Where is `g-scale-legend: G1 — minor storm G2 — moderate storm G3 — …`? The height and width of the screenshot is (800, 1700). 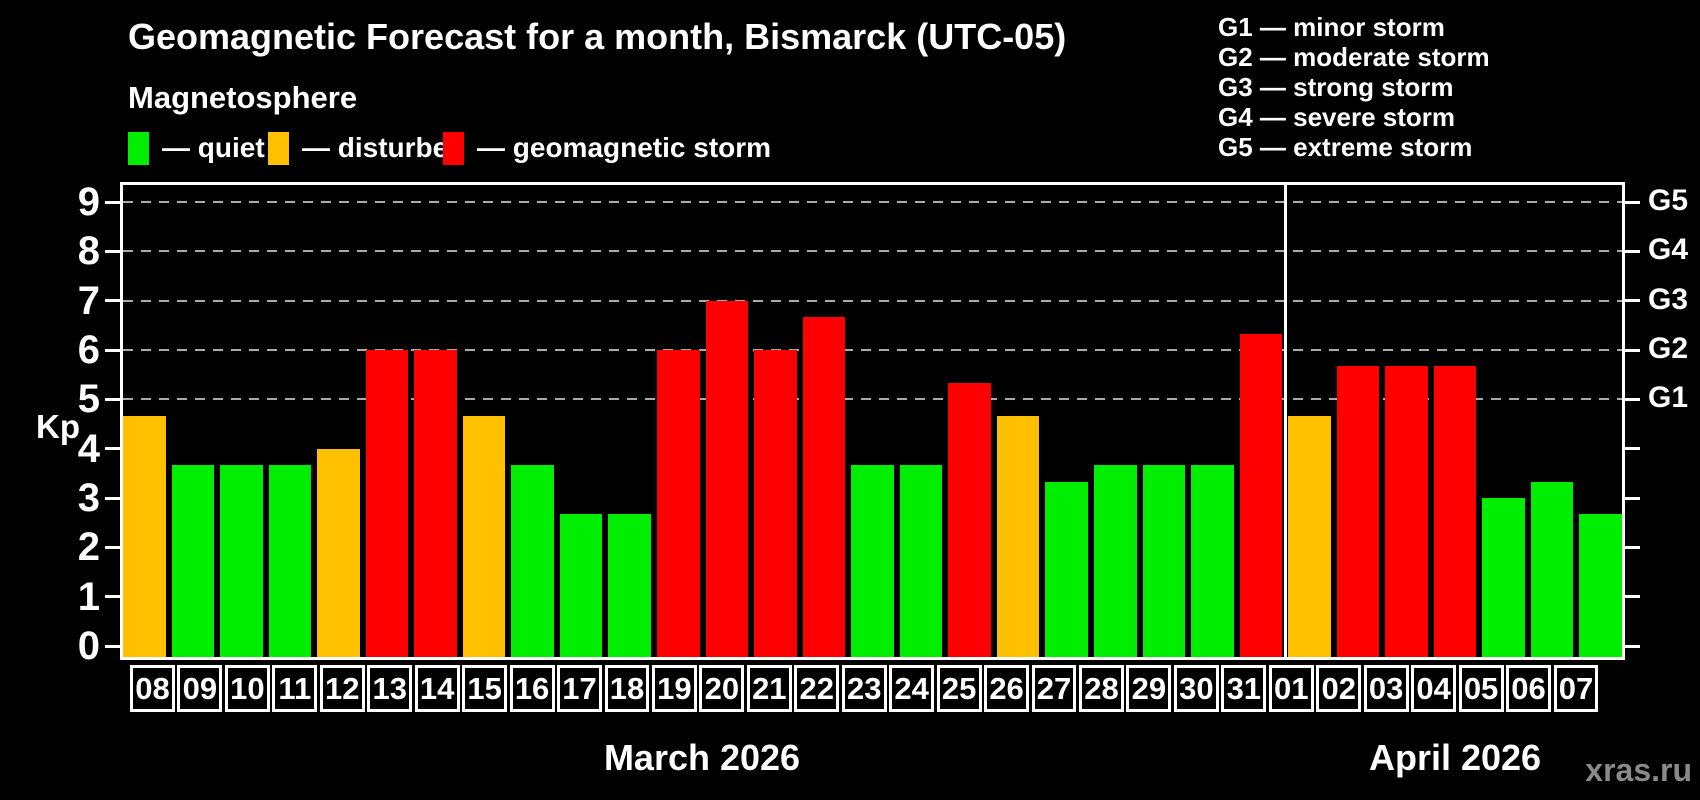 g-scale-legend: G1 — minor storm G2 — moderate storm G3 — … is located at coordinates (1354, 87).